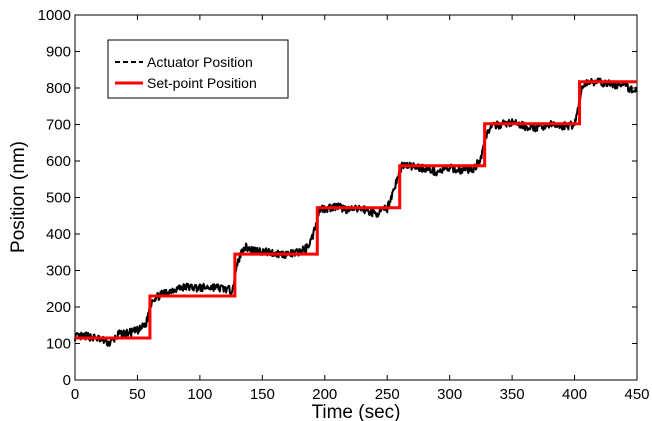 This screenshot has width=652, height=421. What do you see at coordinates (387, 394) in the screenshot?
I see `x-tick-label: 250` at bounding box center [387, 394].